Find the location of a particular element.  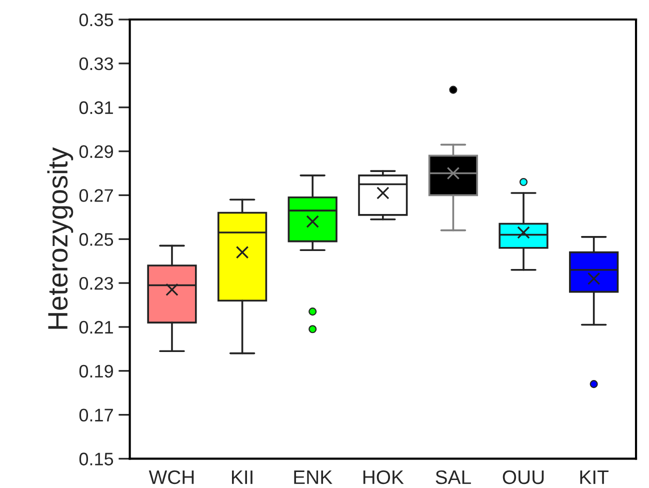

y-tick-label: 0.33 is located at coordinates (96, 63).